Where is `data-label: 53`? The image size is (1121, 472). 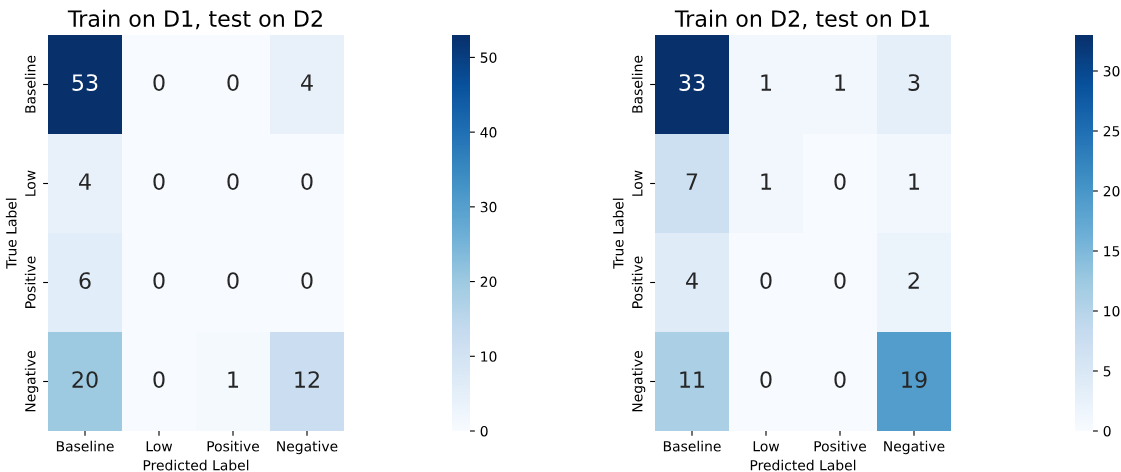 data-label: 53 is located at coordinates (85, 82).